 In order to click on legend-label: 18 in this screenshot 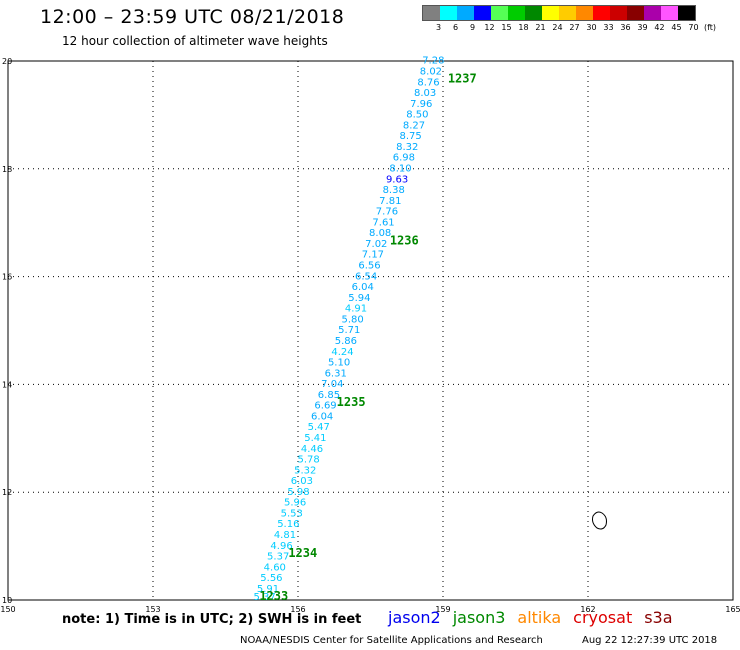, I will do `click(523, 27)`.